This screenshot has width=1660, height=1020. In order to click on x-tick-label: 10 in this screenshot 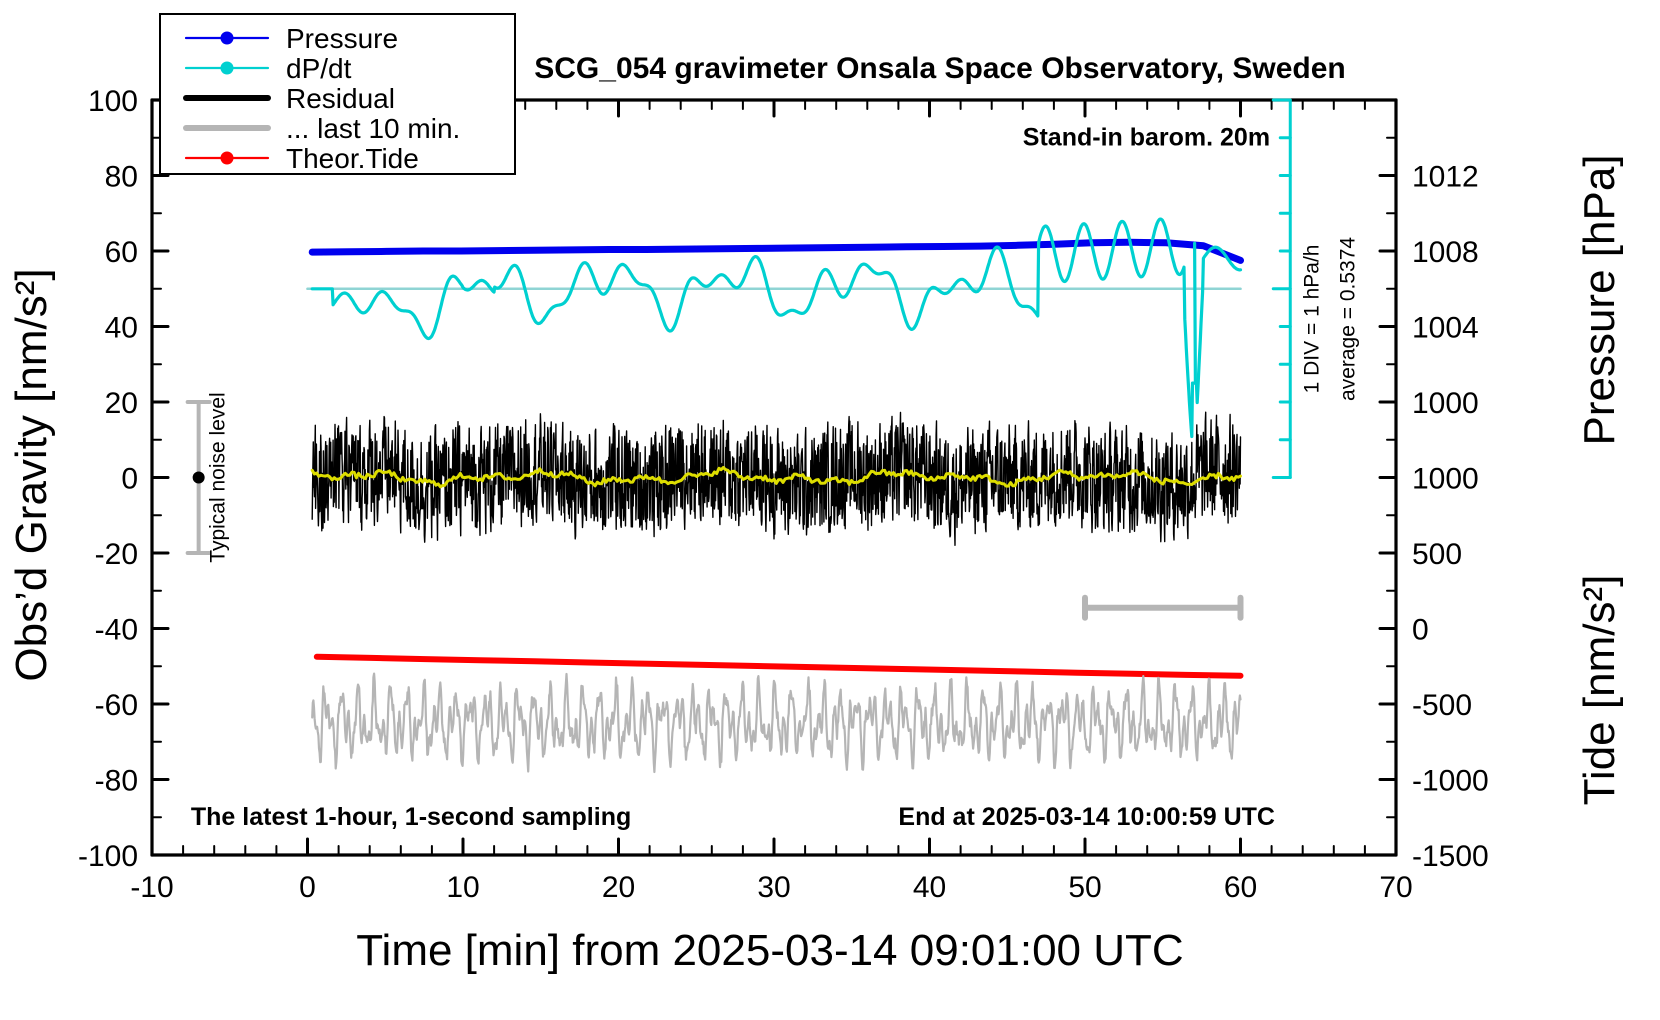, I will do `click(462, 887)`.